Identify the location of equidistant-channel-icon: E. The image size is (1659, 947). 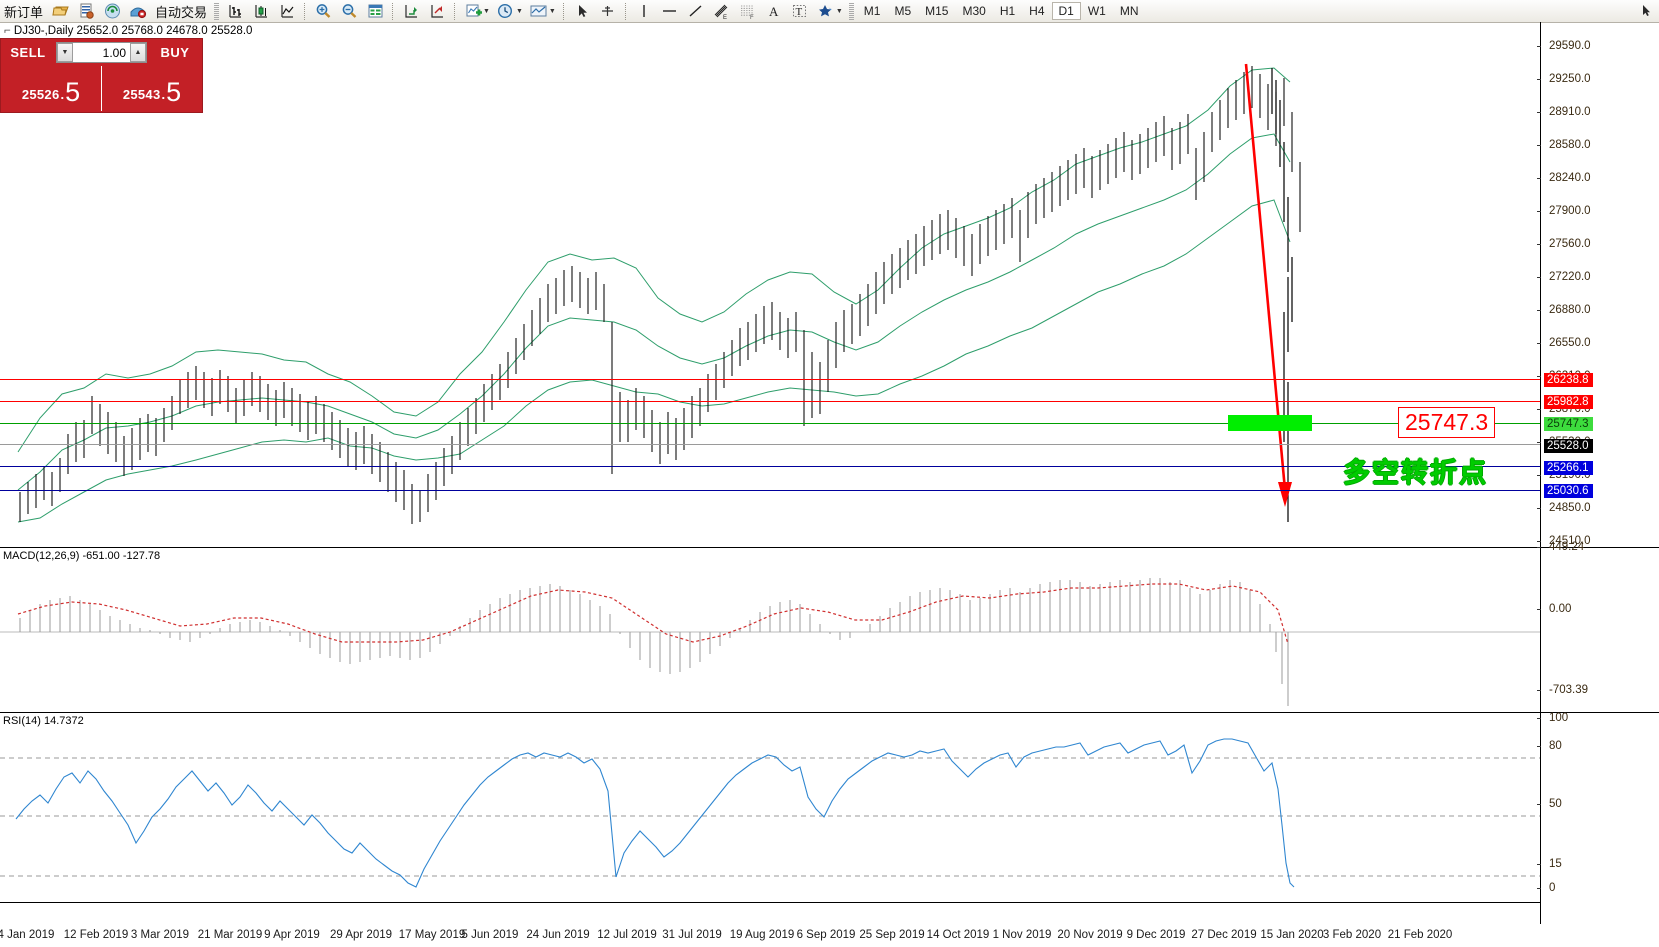
(722, 11).